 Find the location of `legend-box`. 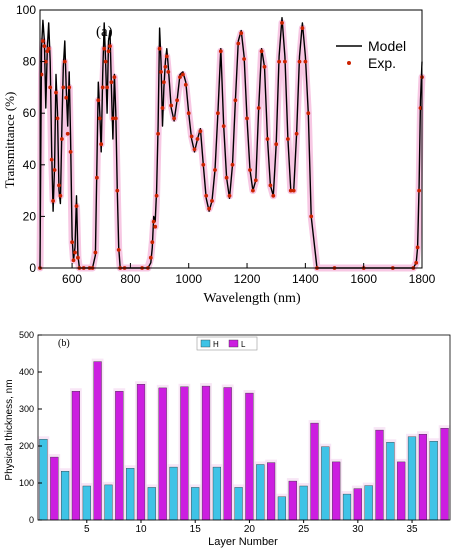

legend-box is located at coordinates (227, 343).